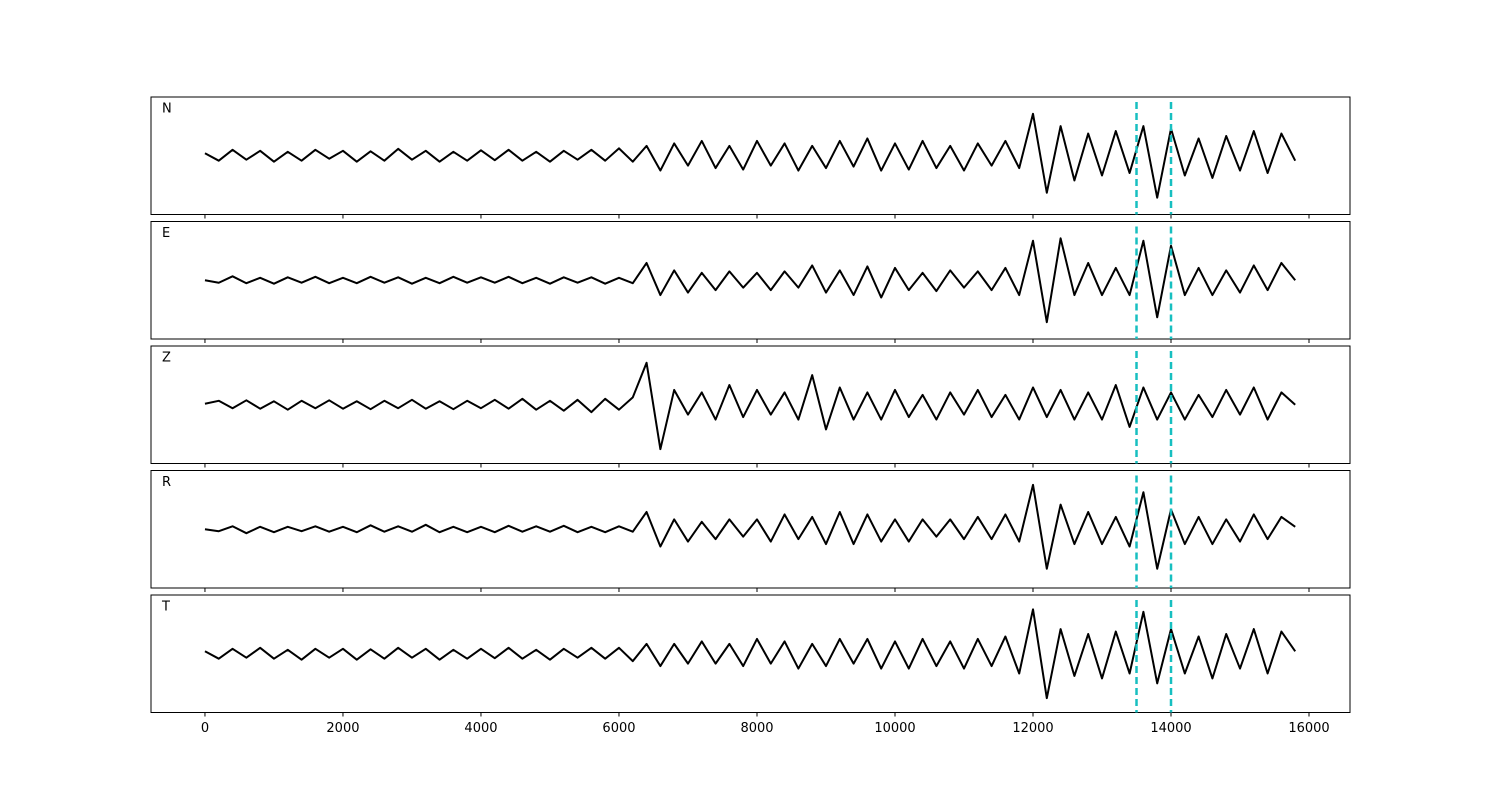 This screenshot has height=800, width=1500. I want to click on x-tick-label: 6000, so click(618, 728).